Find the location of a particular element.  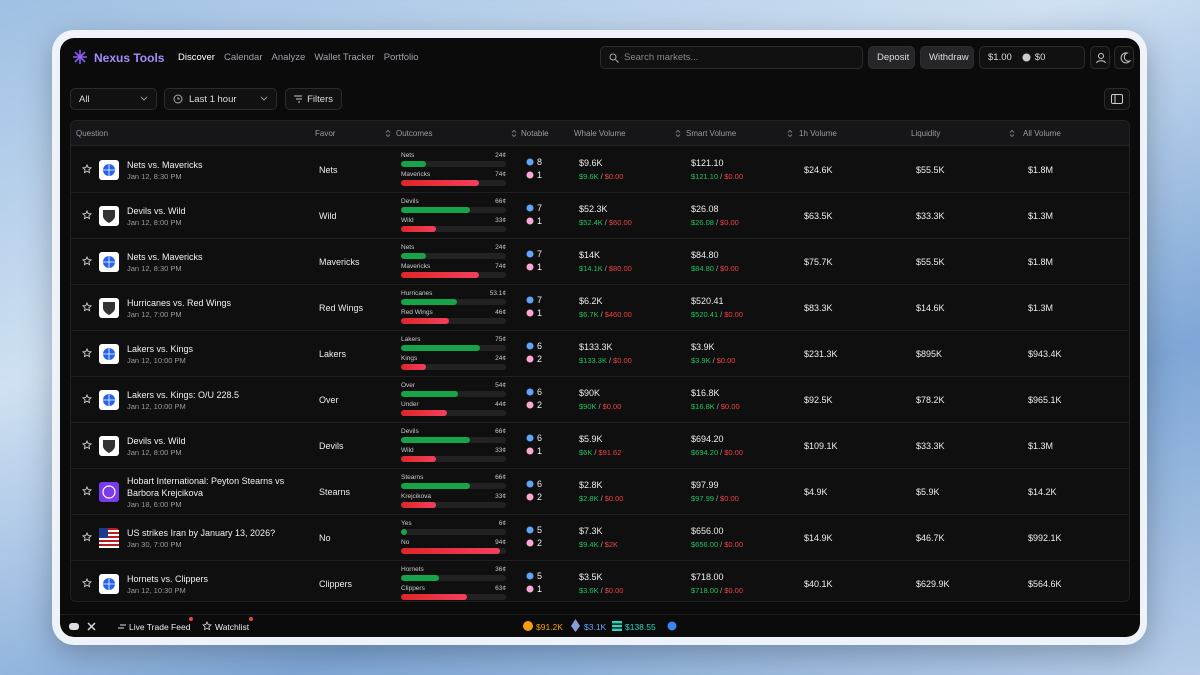

smart-breakdown: $16.8K / $0.00 is located at coordinates (715, 406).